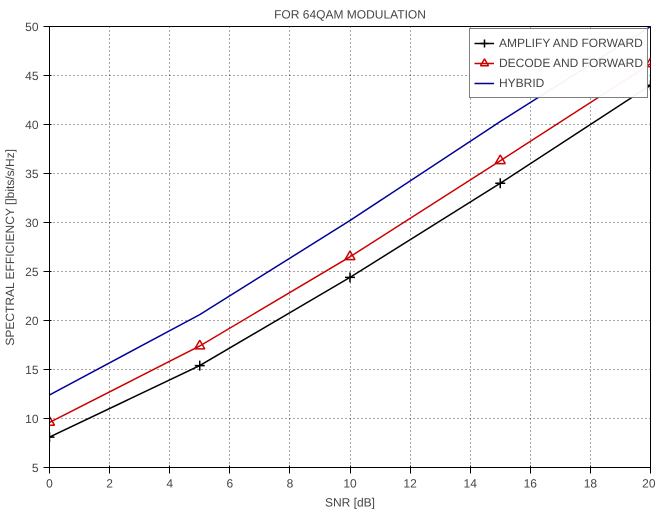 This screenshot has width=655, height=512. What do you see at coordinates (110, 483) in the screenshot?
I see `x-tick-label: 2` at bounding box center [110, 483].